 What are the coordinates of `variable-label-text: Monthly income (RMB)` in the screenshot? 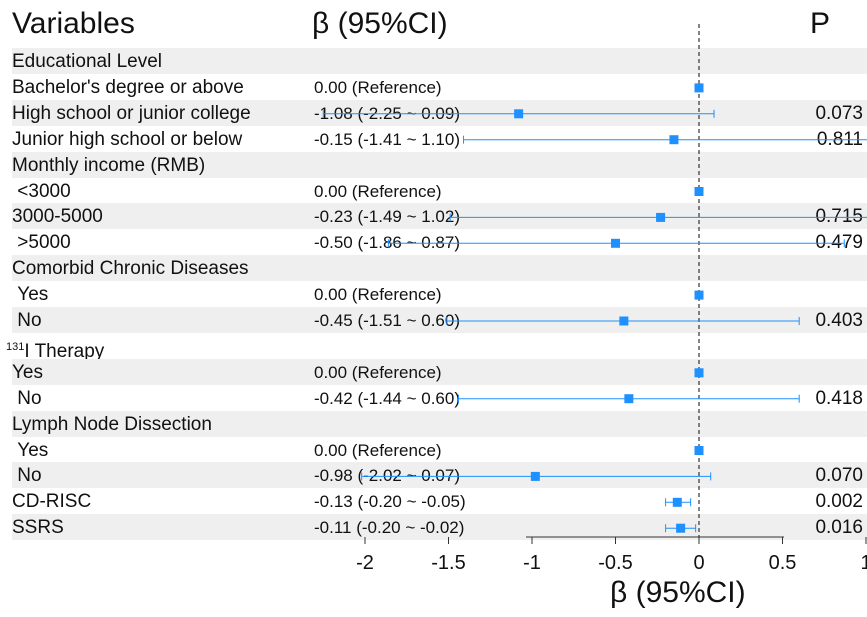 It's located at (109, 165).